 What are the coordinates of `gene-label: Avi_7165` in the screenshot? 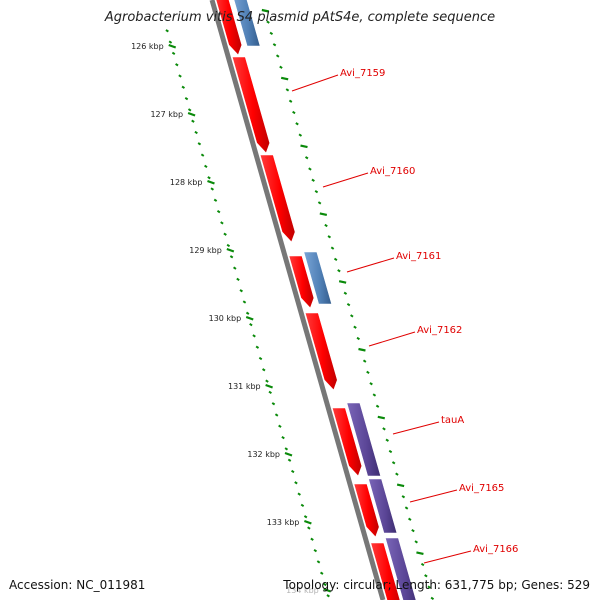 It's located at (481, 488).